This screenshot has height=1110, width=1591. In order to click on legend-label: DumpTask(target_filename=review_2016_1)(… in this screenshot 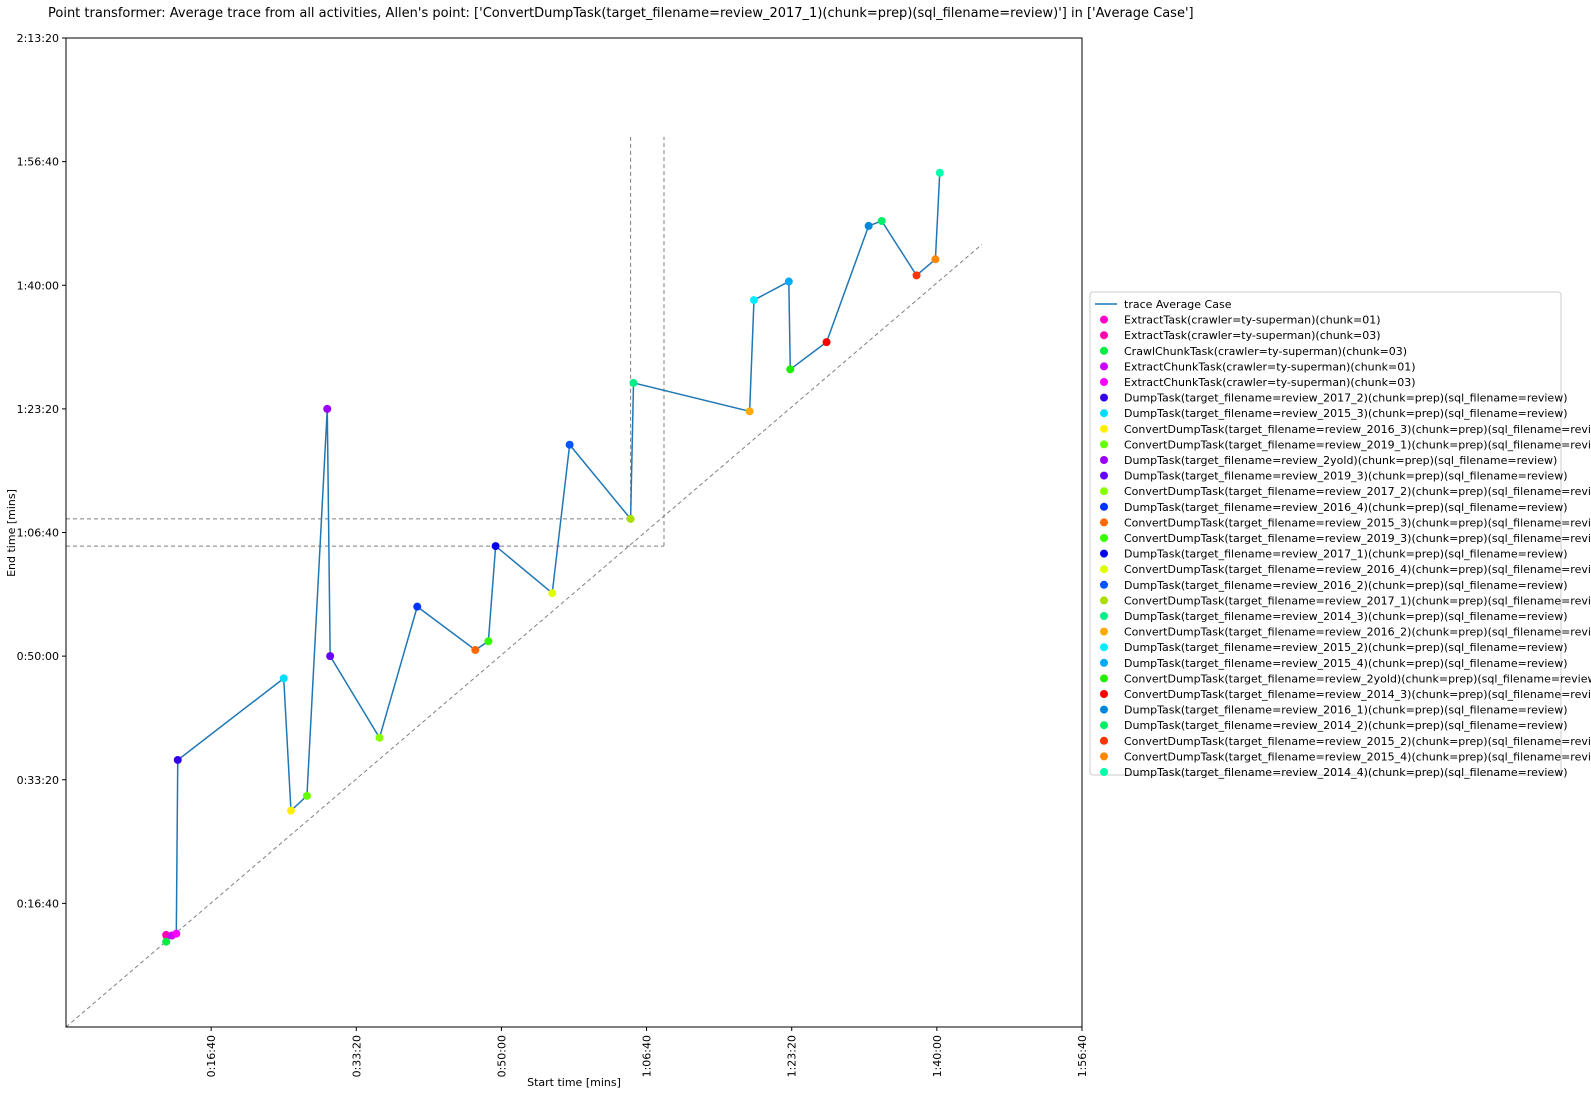, I will do `click(1346, 710)`.